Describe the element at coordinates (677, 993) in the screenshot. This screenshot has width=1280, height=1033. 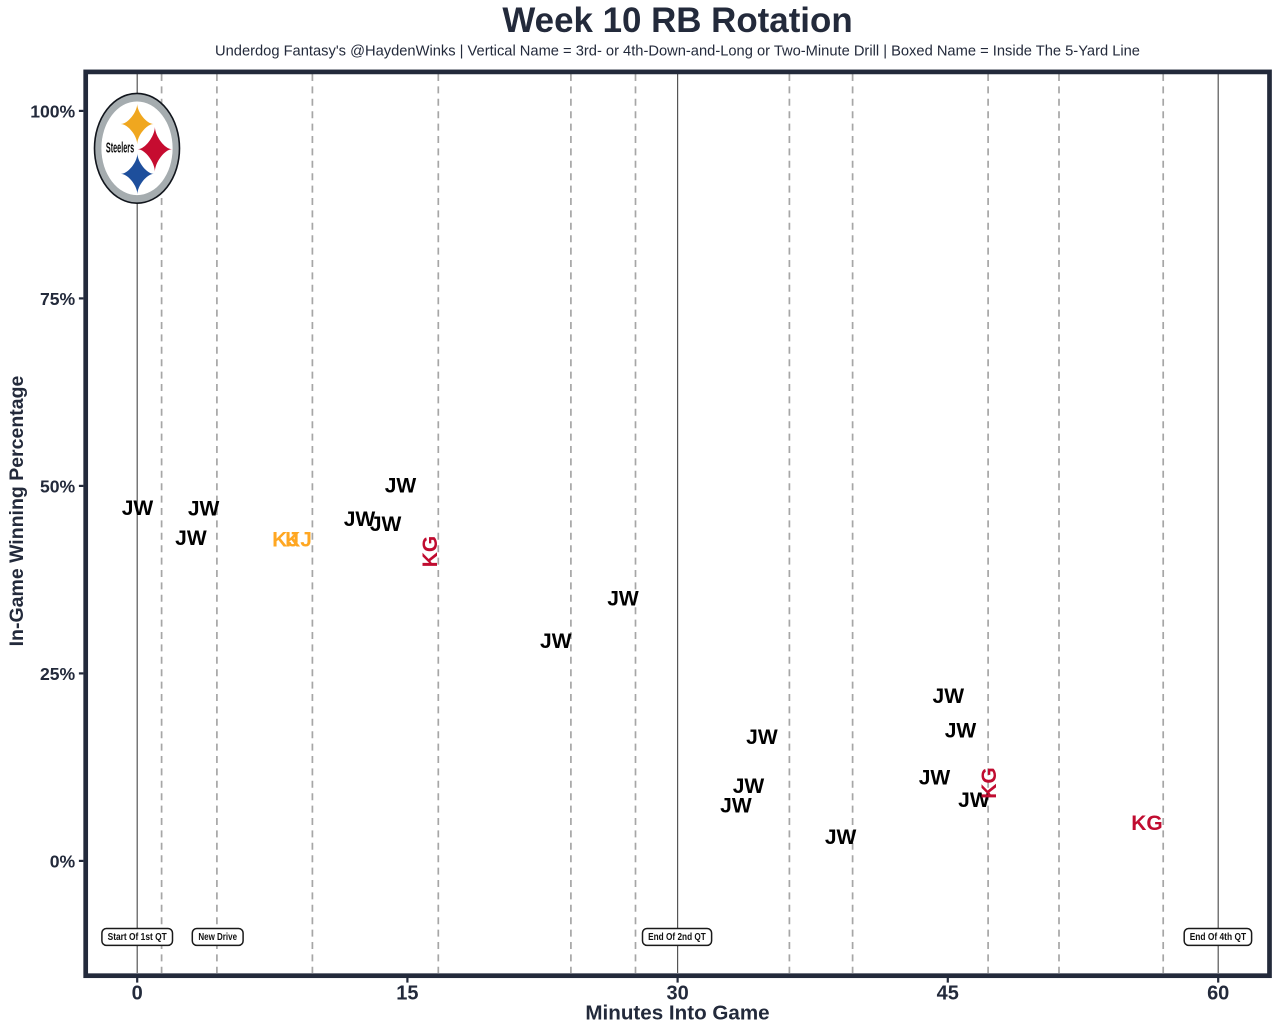
I see `svg-text: 30` at that location.